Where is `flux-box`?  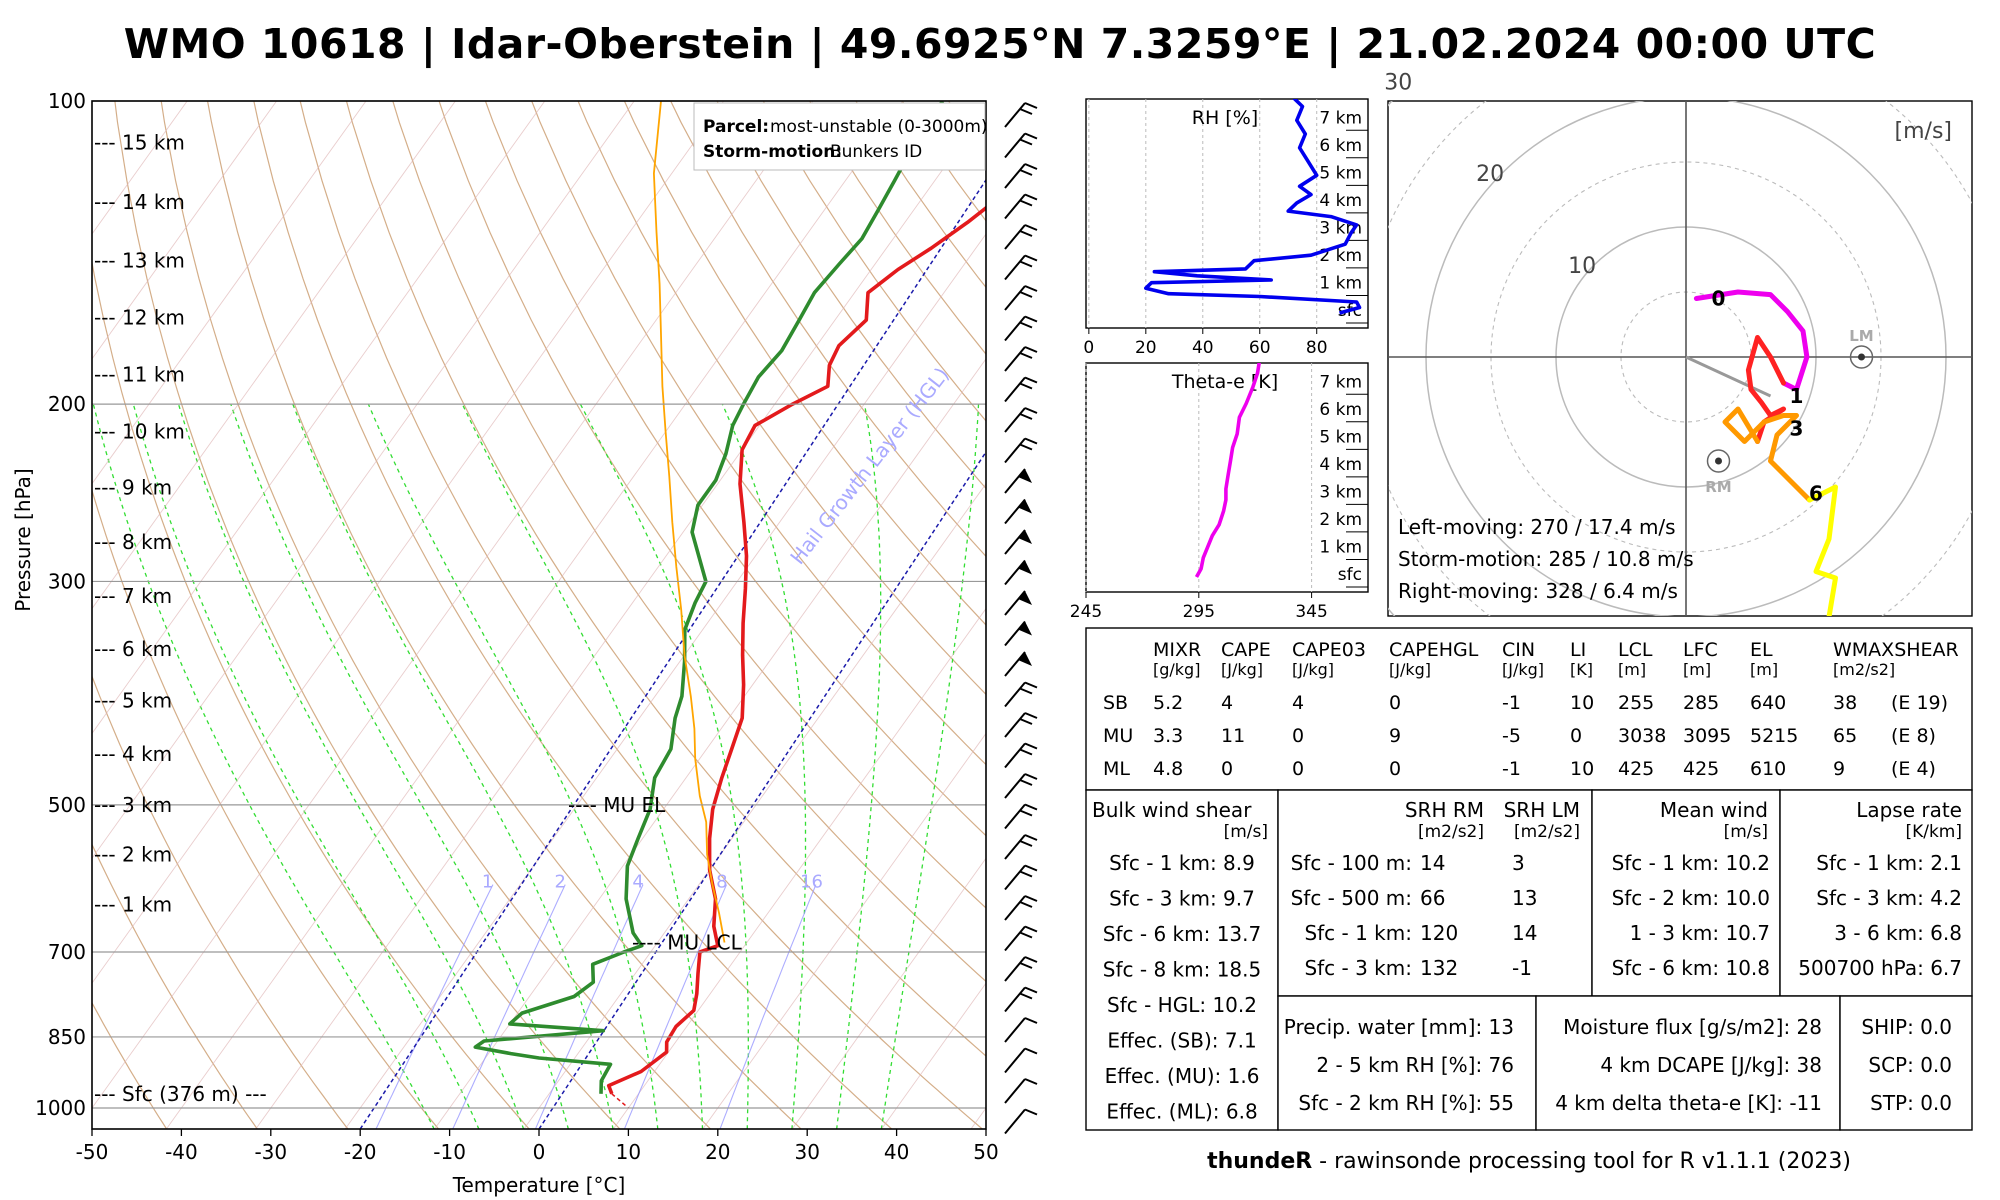
flux-box is located at coordinates (1688, 1063).